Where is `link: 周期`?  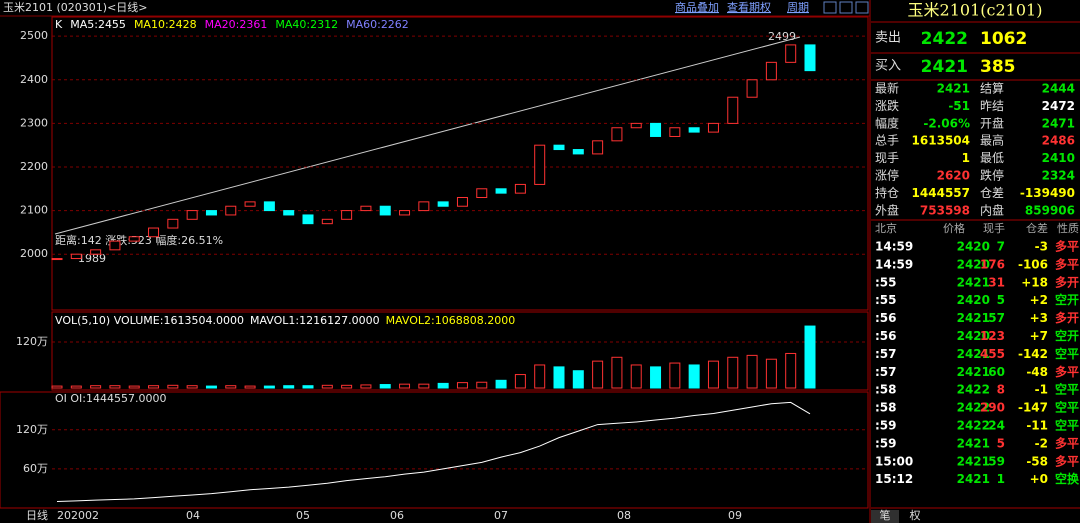
link: 周期 is located at coordinates (798, 7).